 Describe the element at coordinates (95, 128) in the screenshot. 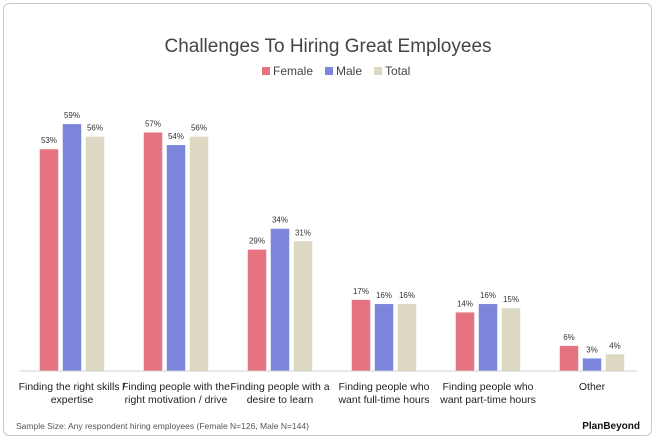

I see `data-label-total-0: 56%` at that location.